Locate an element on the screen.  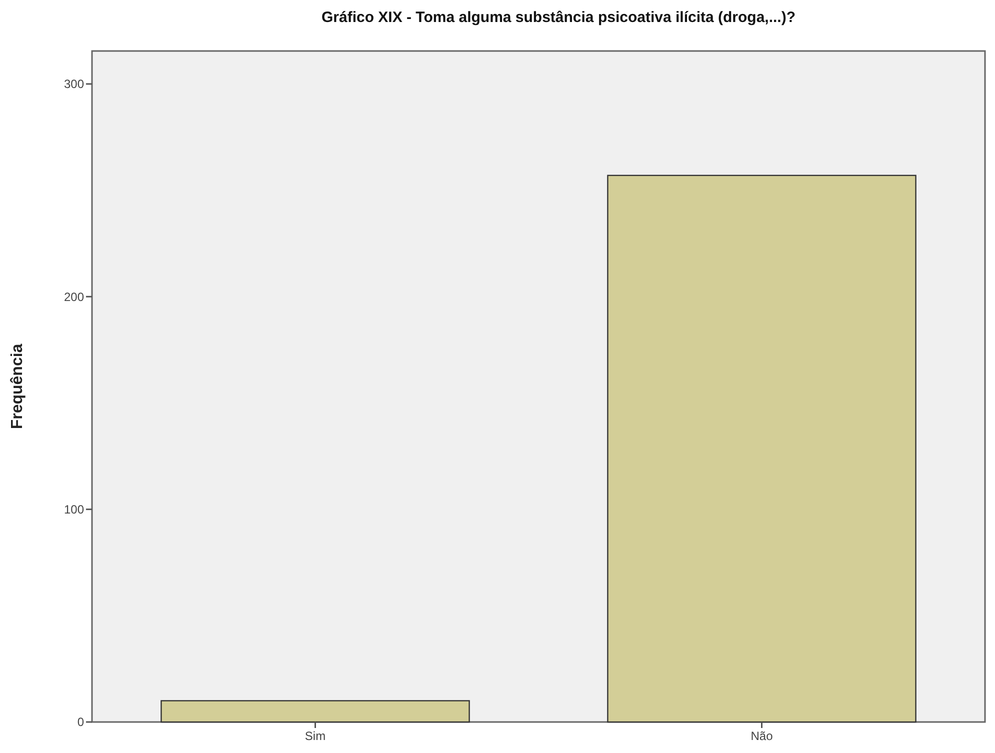
x-tick-label: Não is located at coordinates (762, 736).